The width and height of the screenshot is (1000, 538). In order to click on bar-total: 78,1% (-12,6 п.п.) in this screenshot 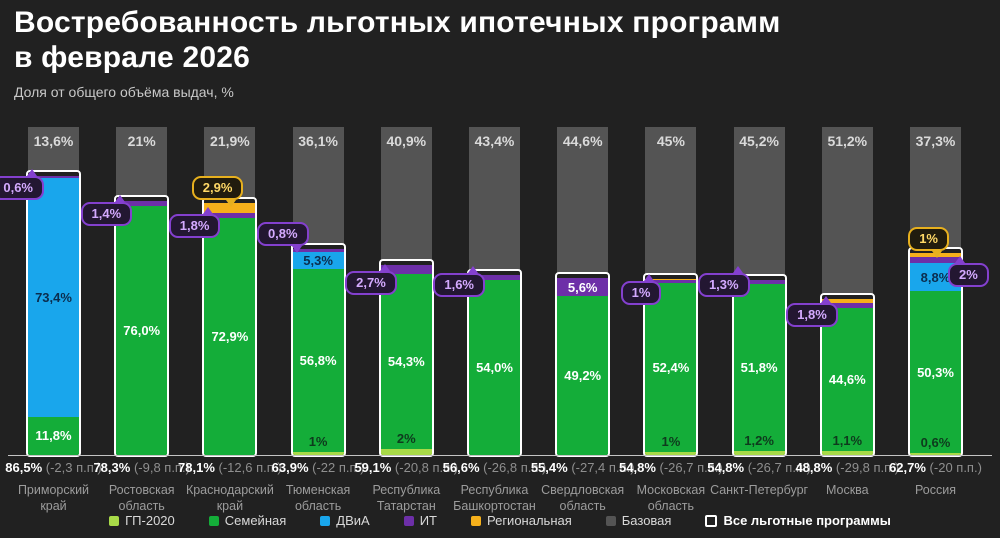, I will do `click(230, 467)`.